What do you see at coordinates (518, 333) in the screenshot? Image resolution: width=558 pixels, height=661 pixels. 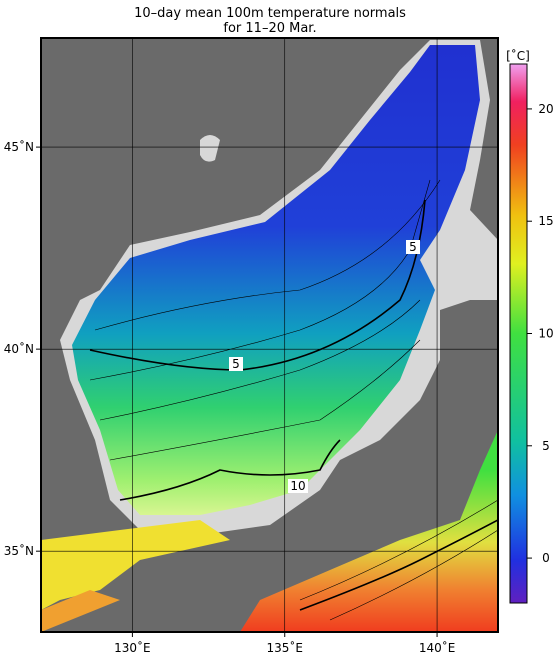 I see `colorbar` at bounding box center [518, 333].